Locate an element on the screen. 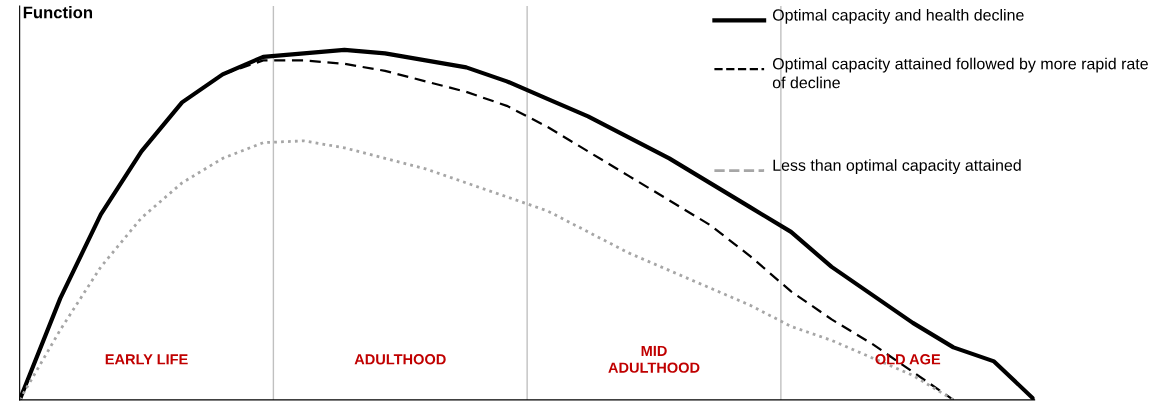 The image size is (1156, 406). annotation: EARLY LIFE is located at coordinates (146, 359).